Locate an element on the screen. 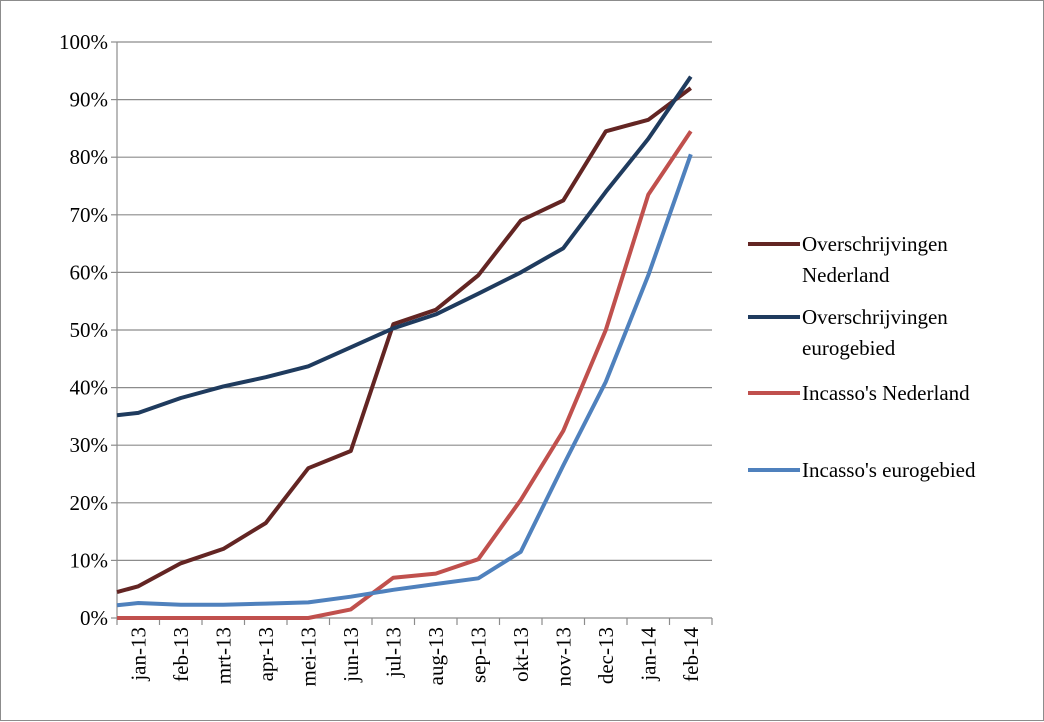 The image size is (1044, 722). x-tick-label: dec-13 is located at coordinates (606, 655).